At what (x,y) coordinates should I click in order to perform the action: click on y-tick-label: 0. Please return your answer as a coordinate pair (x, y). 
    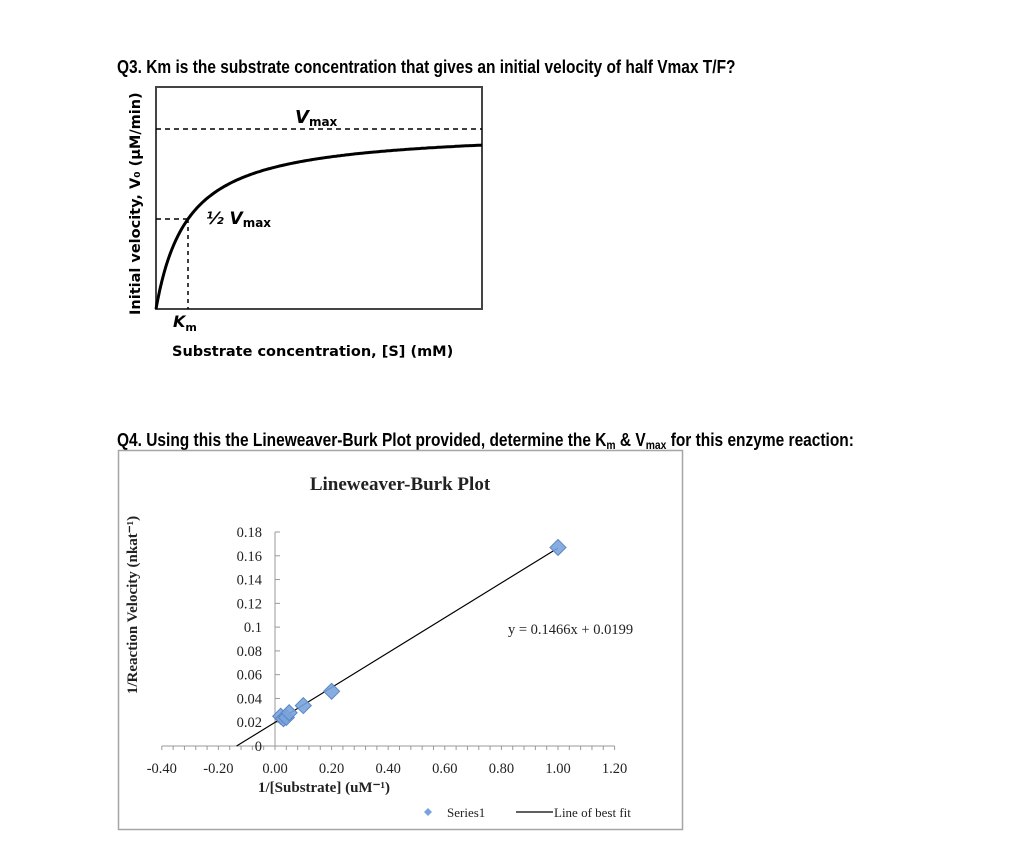
    Looking at the image, I should click on (258, 747).